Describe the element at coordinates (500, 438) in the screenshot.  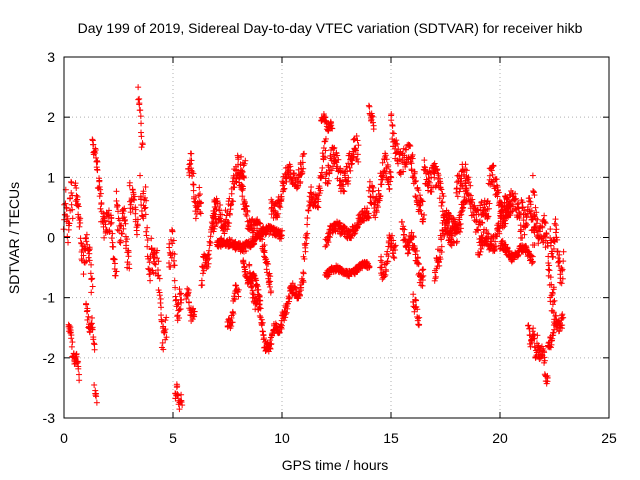
I see `x-tick-label: 20` at that location.